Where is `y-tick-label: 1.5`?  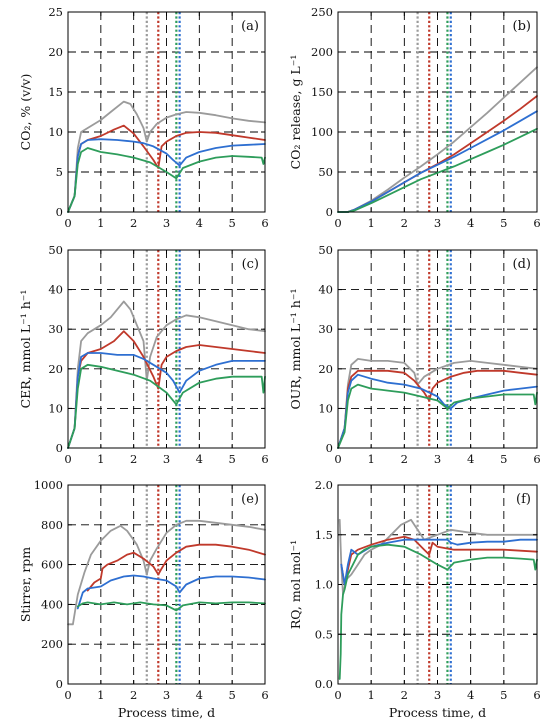
y-tick-label: 1.5 is located at coordinates (324, 535).